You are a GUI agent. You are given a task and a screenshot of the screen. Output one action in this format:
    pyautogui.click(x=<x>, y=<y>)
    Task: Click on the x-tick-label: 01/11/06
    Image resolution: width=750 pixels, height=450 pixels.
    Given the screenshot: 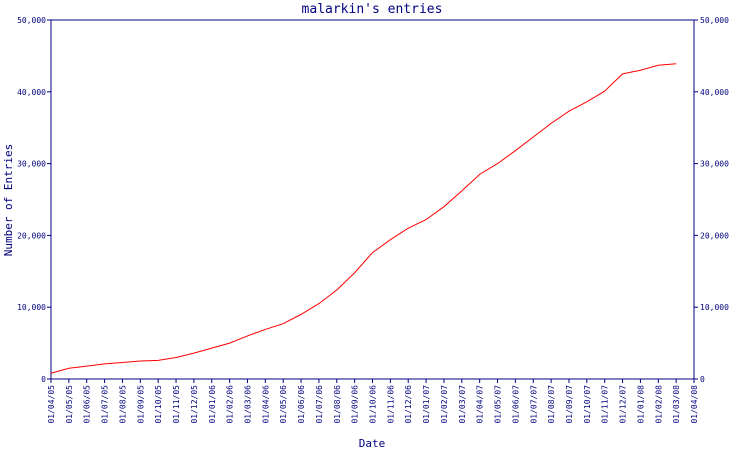 What is the action you would take?
    pyautogui.click(x=390, y=404)
    